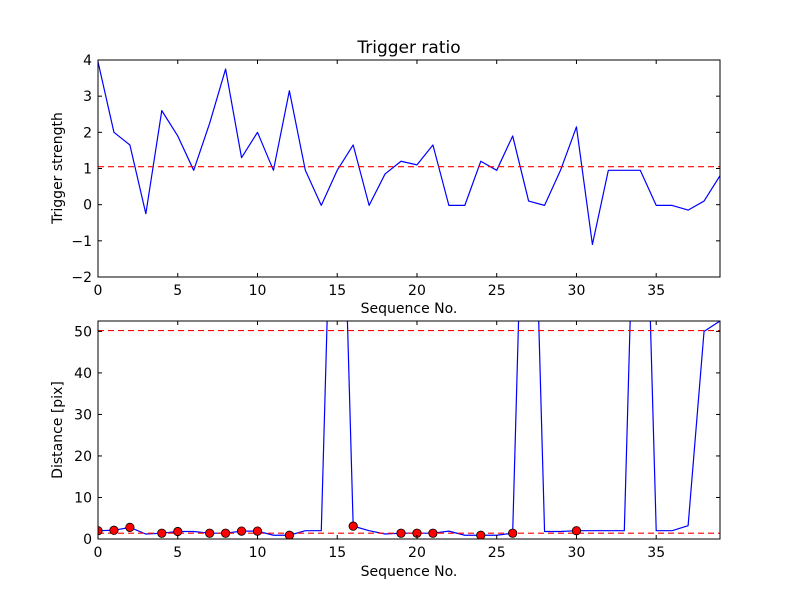 Image resolution: width=800 pixels, height=600 pixels. What do you see at coordinates (87, 170) in the screenshot?
I see `top-ytick-label: 1` at bounding box center [87, 170].